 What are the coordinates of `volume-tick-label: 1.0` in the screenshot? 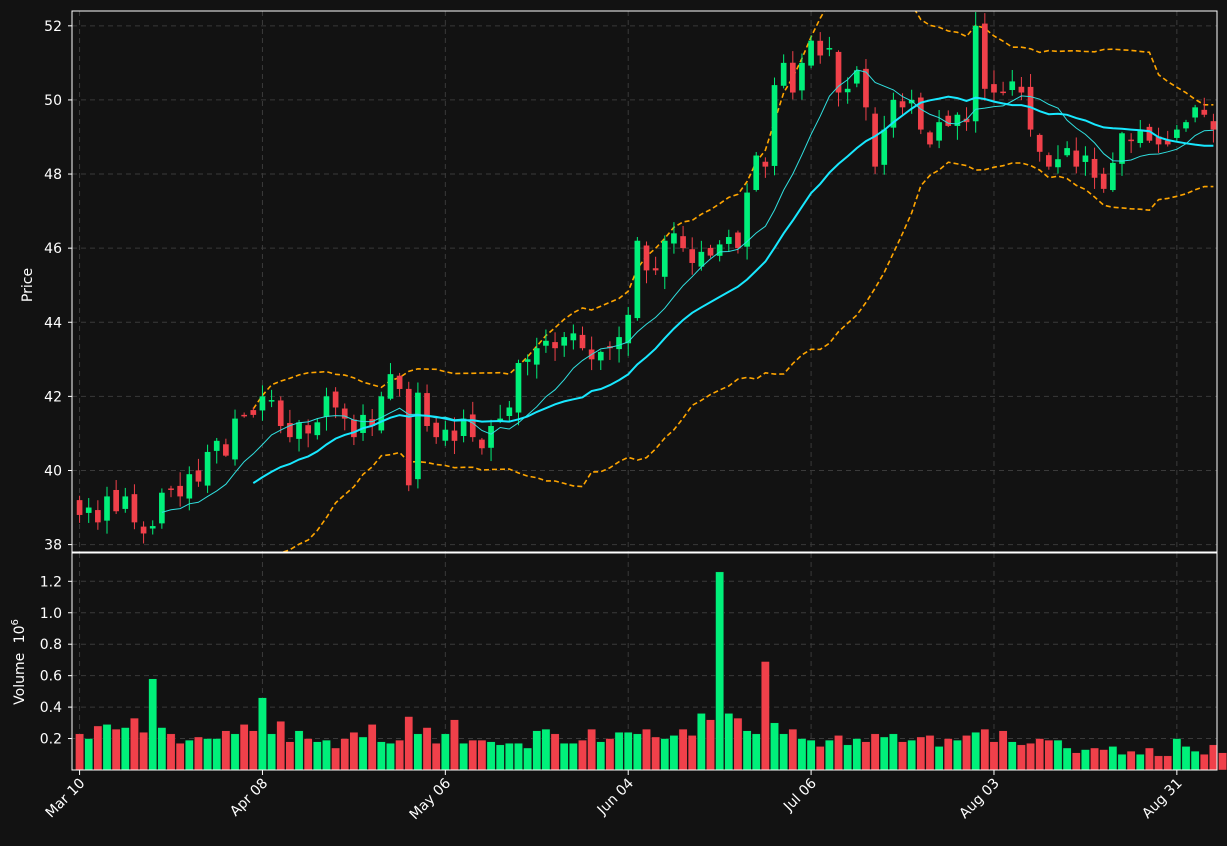 It's located at (51, 614).